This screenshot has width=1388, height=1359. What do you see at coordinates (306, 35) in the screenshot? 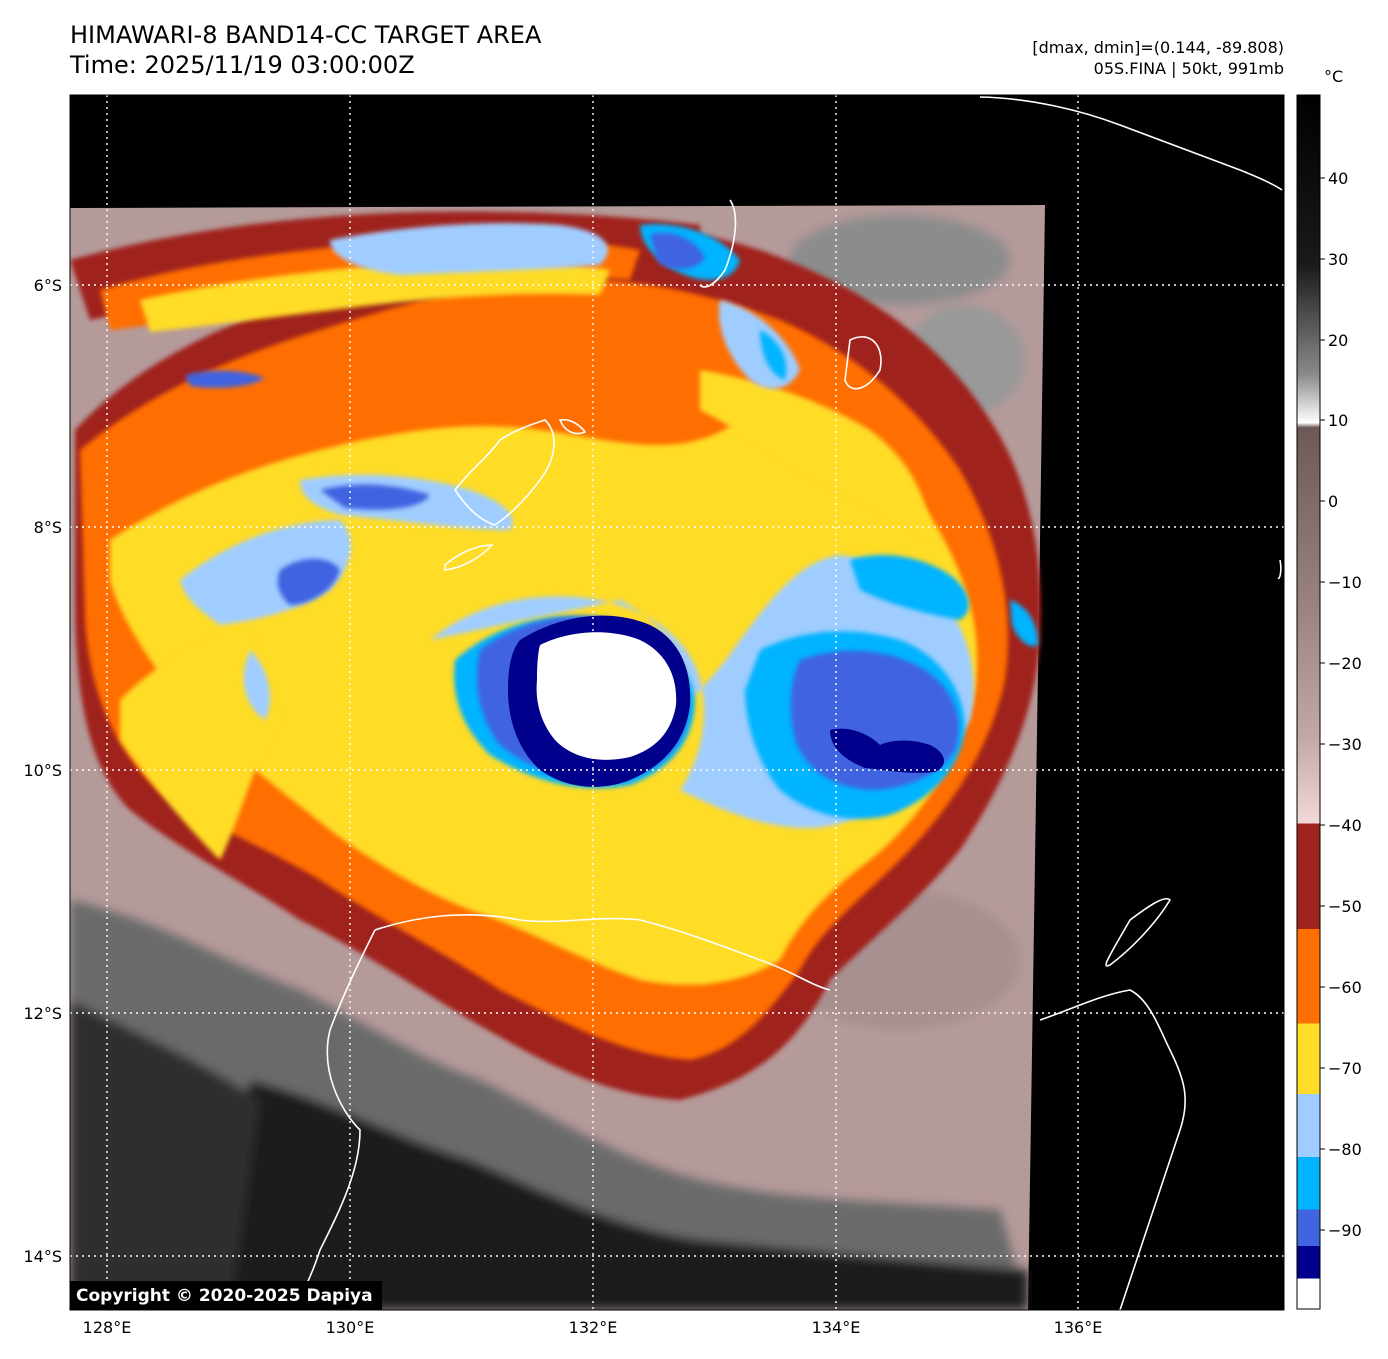
I see `title-line-1: HIMAWARI-8 BAND14-CC TARGET AREA` at bounding box center [306, 35].